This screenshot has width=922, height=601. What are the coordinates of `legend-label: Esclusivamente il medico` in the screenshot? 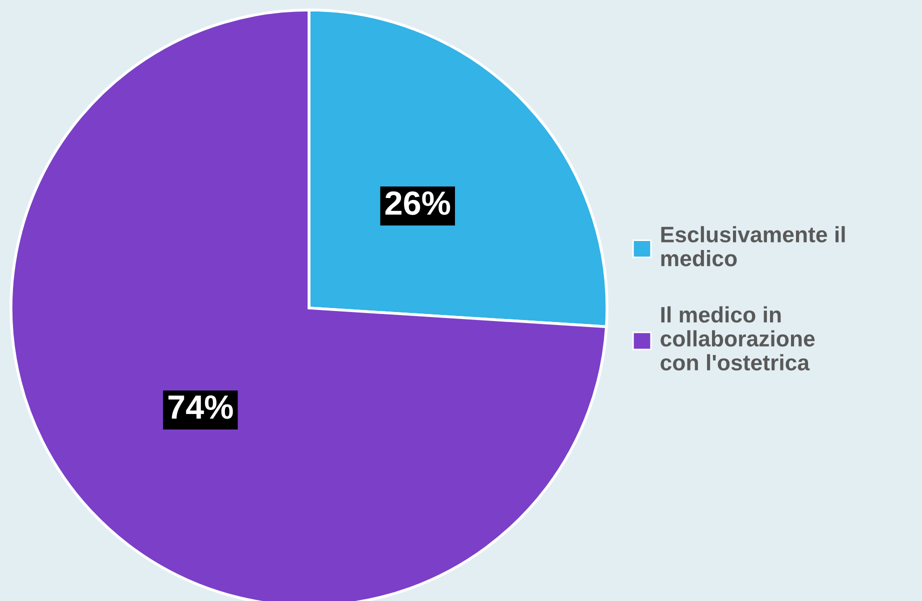 It's located at (753, 246).